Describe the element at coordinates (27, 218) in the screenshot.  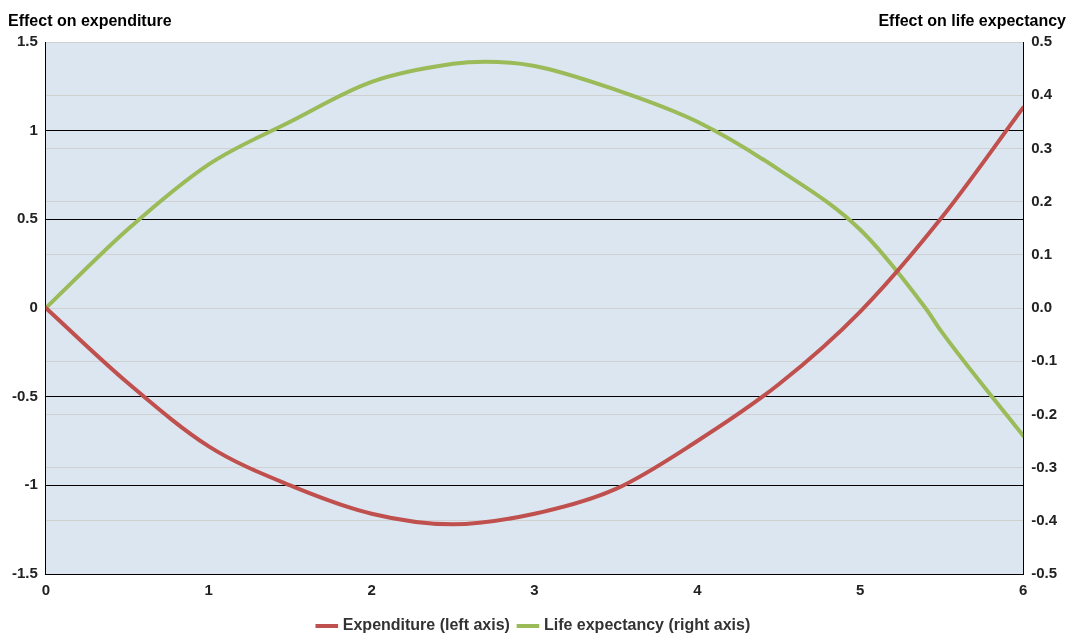
I see `y-tick-label: 0.5` at that location.